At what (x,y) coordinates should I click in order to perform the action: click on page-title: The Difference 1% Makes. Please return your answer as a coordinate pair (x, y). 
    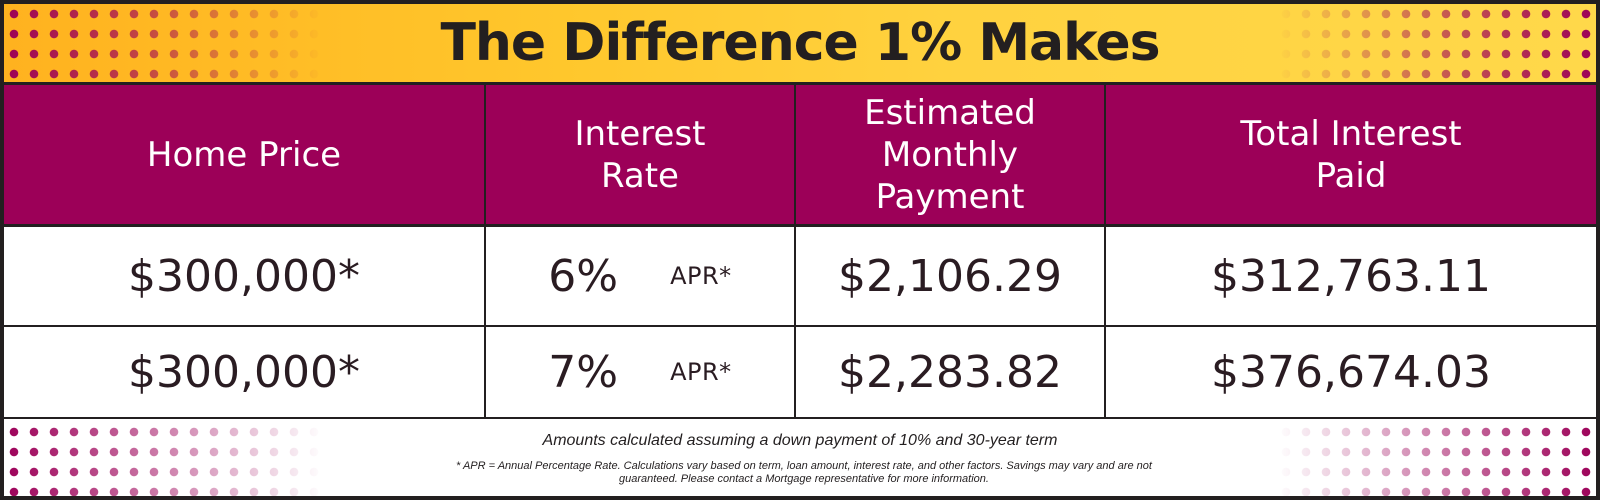
    Looking at the image, I should click on (800, 43).